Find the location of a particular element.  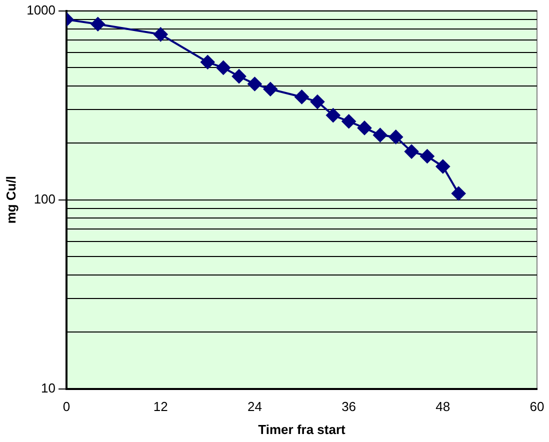

y-axis-title: mg Cu/l is located at coordinates (10, 200).